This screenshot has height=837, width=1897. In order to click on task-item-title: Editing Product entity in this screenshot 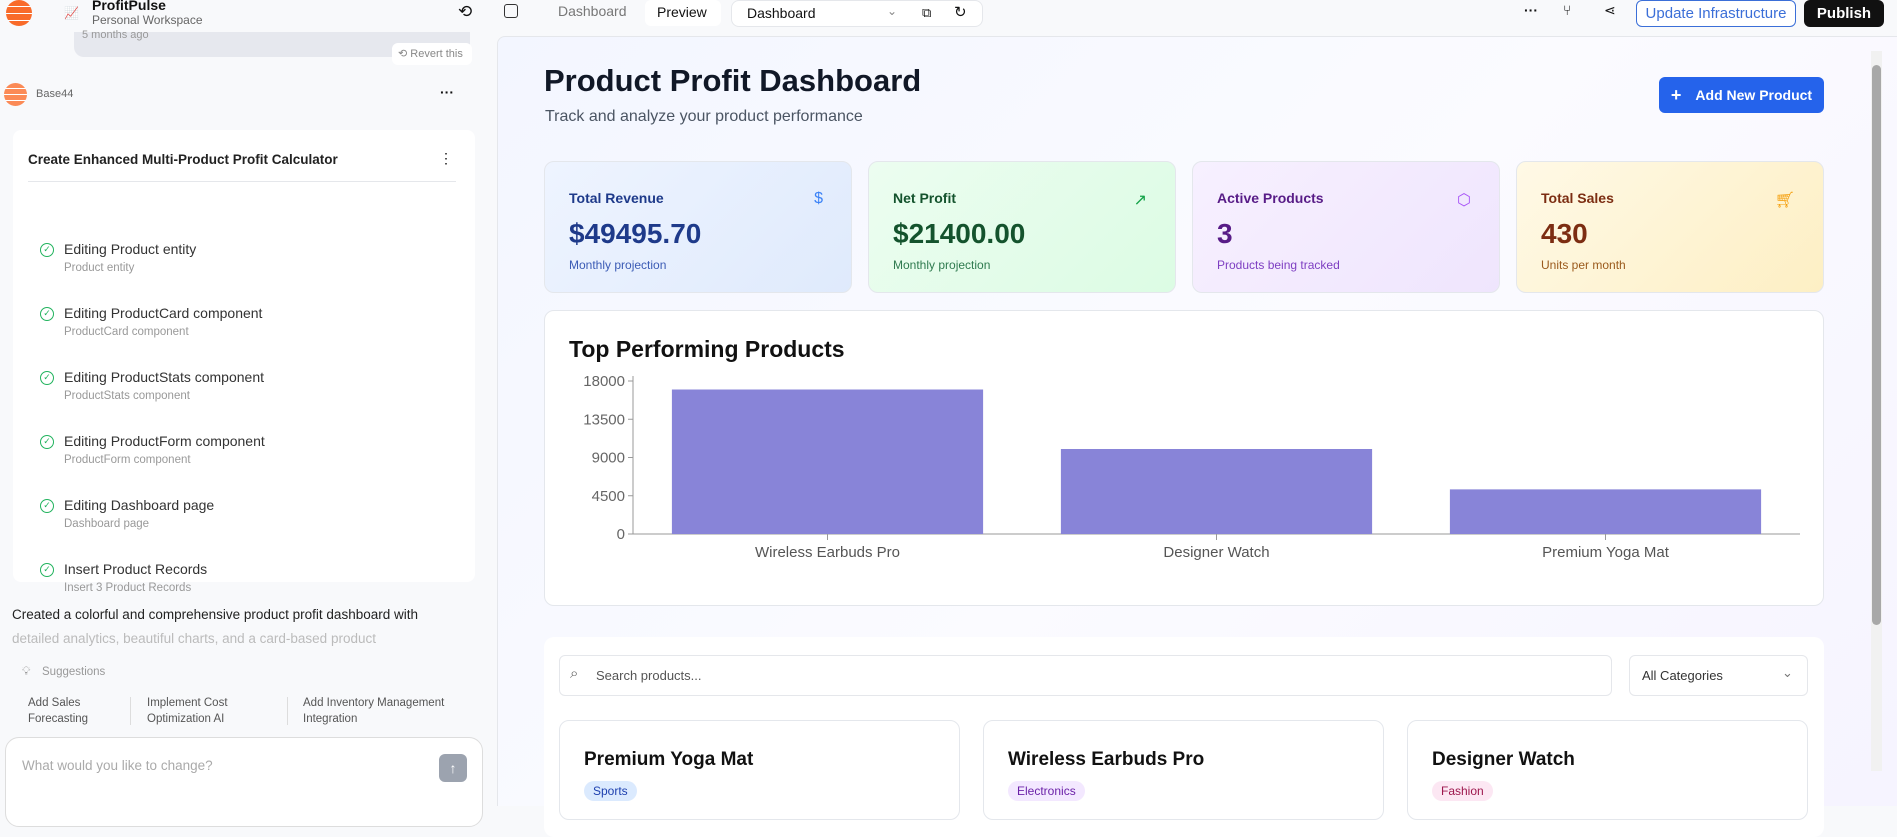, I will do `click(130, 249)`.